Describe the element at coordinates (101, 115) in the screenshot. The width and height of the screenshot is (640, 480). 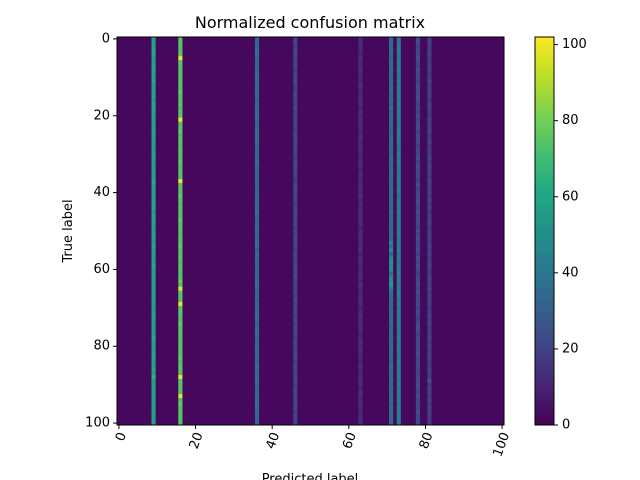
I see `y-tick-label: 20` at that location.